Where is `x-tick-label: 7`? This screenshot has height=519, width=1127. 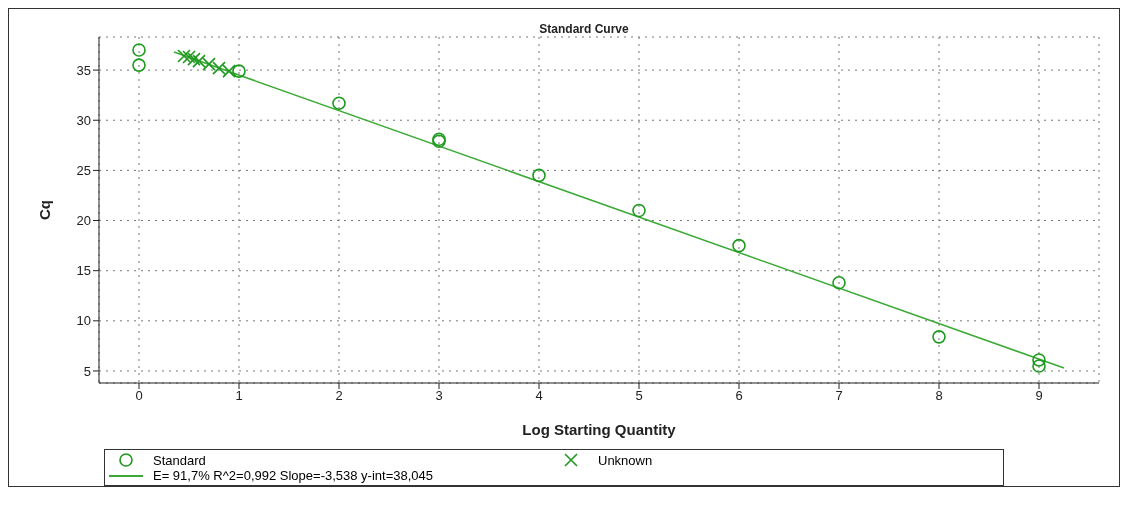 x-tick-label: 7 is located at coordinates (839, 396).